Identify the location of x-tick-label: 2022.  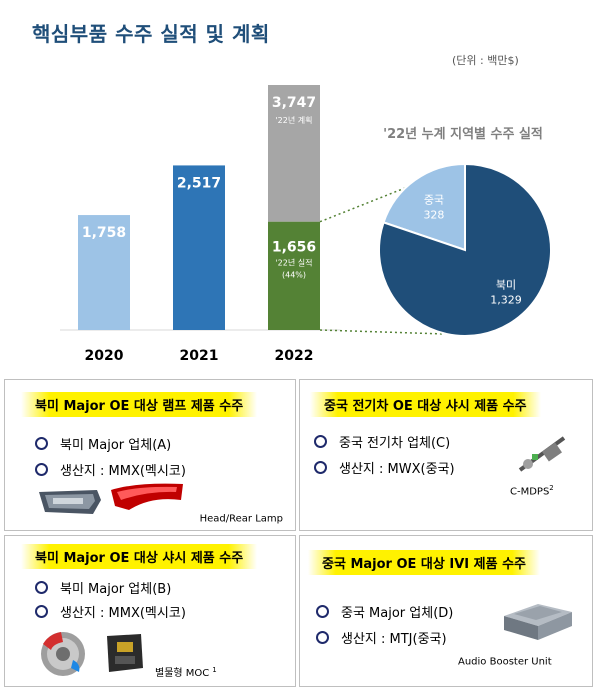
(294, 356).